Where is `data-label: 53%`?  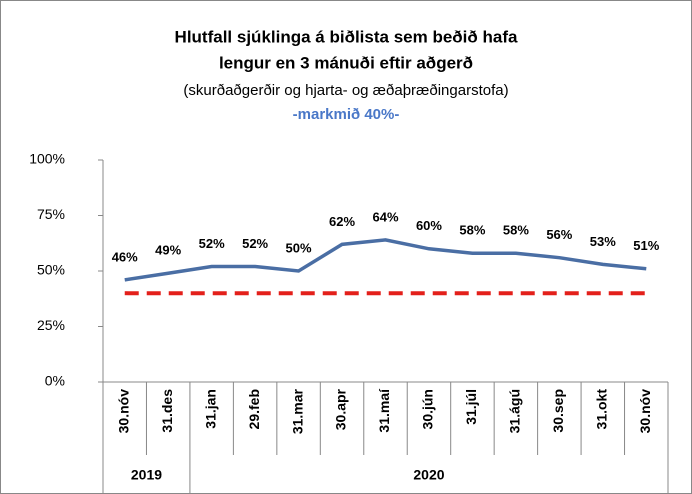
data-label: 53% is located at coordinates (603, 241).